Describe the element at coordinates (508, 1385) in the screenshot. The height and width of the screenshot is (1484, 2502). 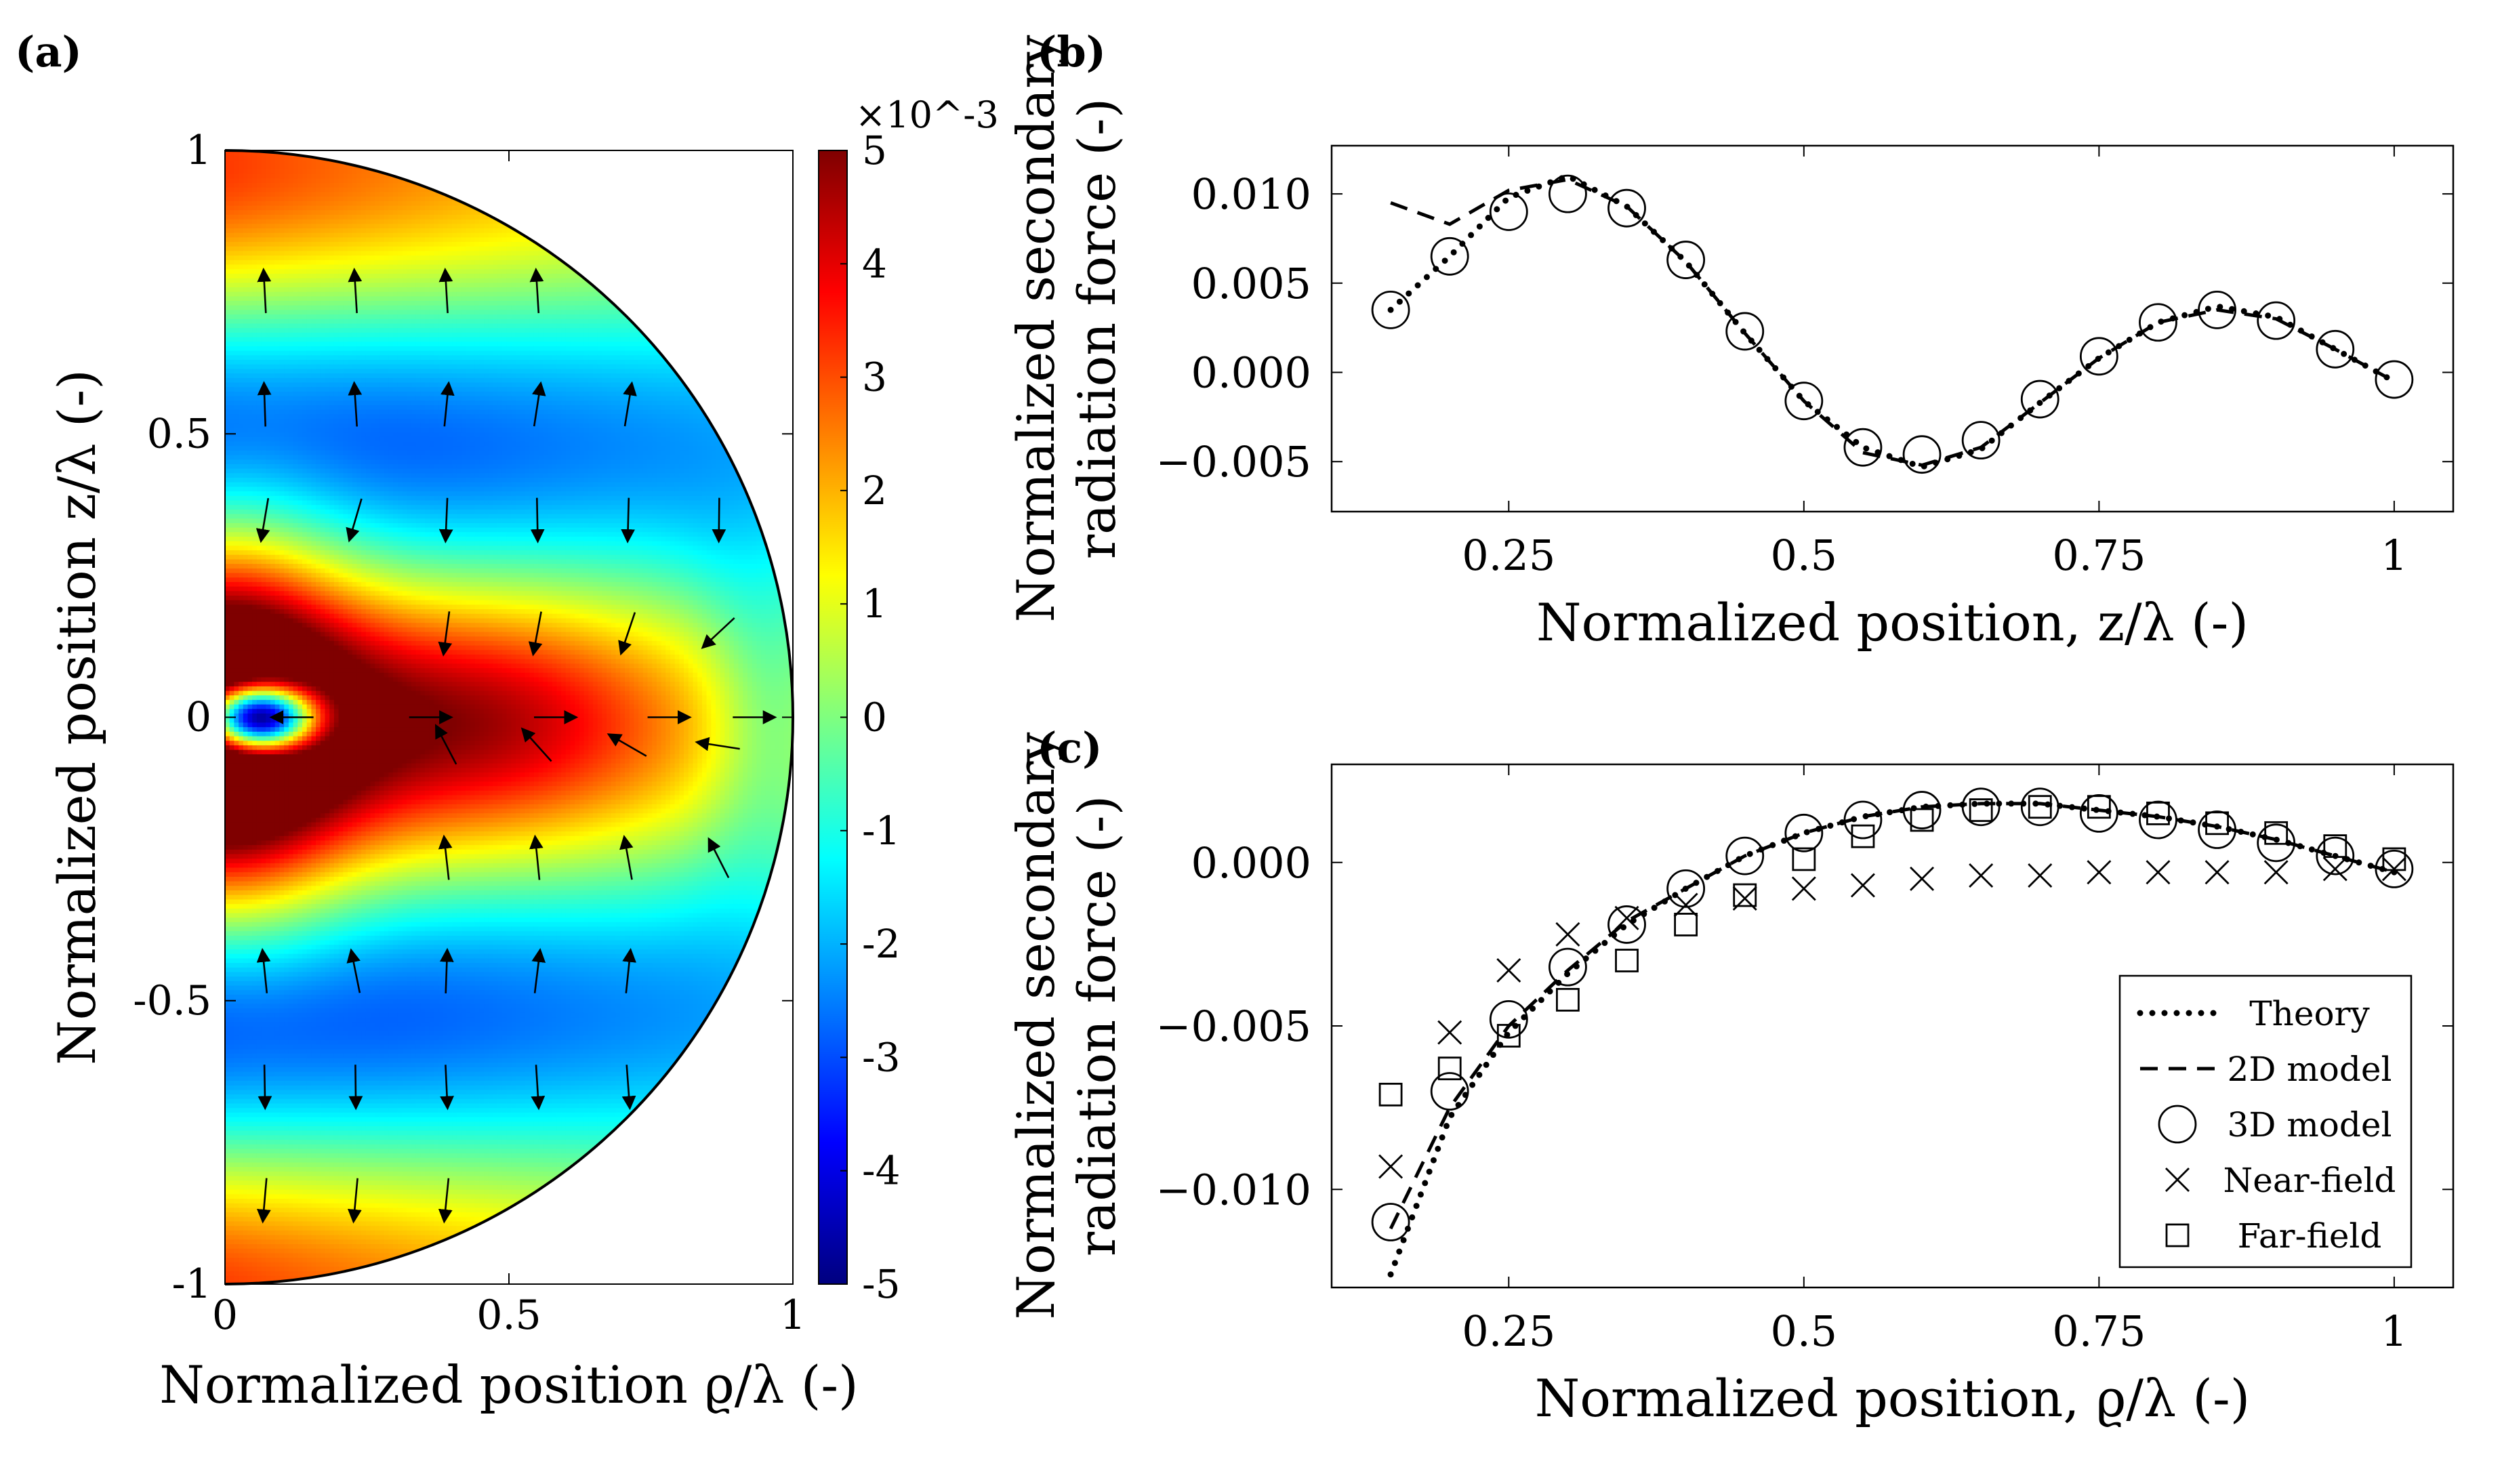
I see `panel-a-xlabel: Normalized position ϱ/λ (-)` at that location.